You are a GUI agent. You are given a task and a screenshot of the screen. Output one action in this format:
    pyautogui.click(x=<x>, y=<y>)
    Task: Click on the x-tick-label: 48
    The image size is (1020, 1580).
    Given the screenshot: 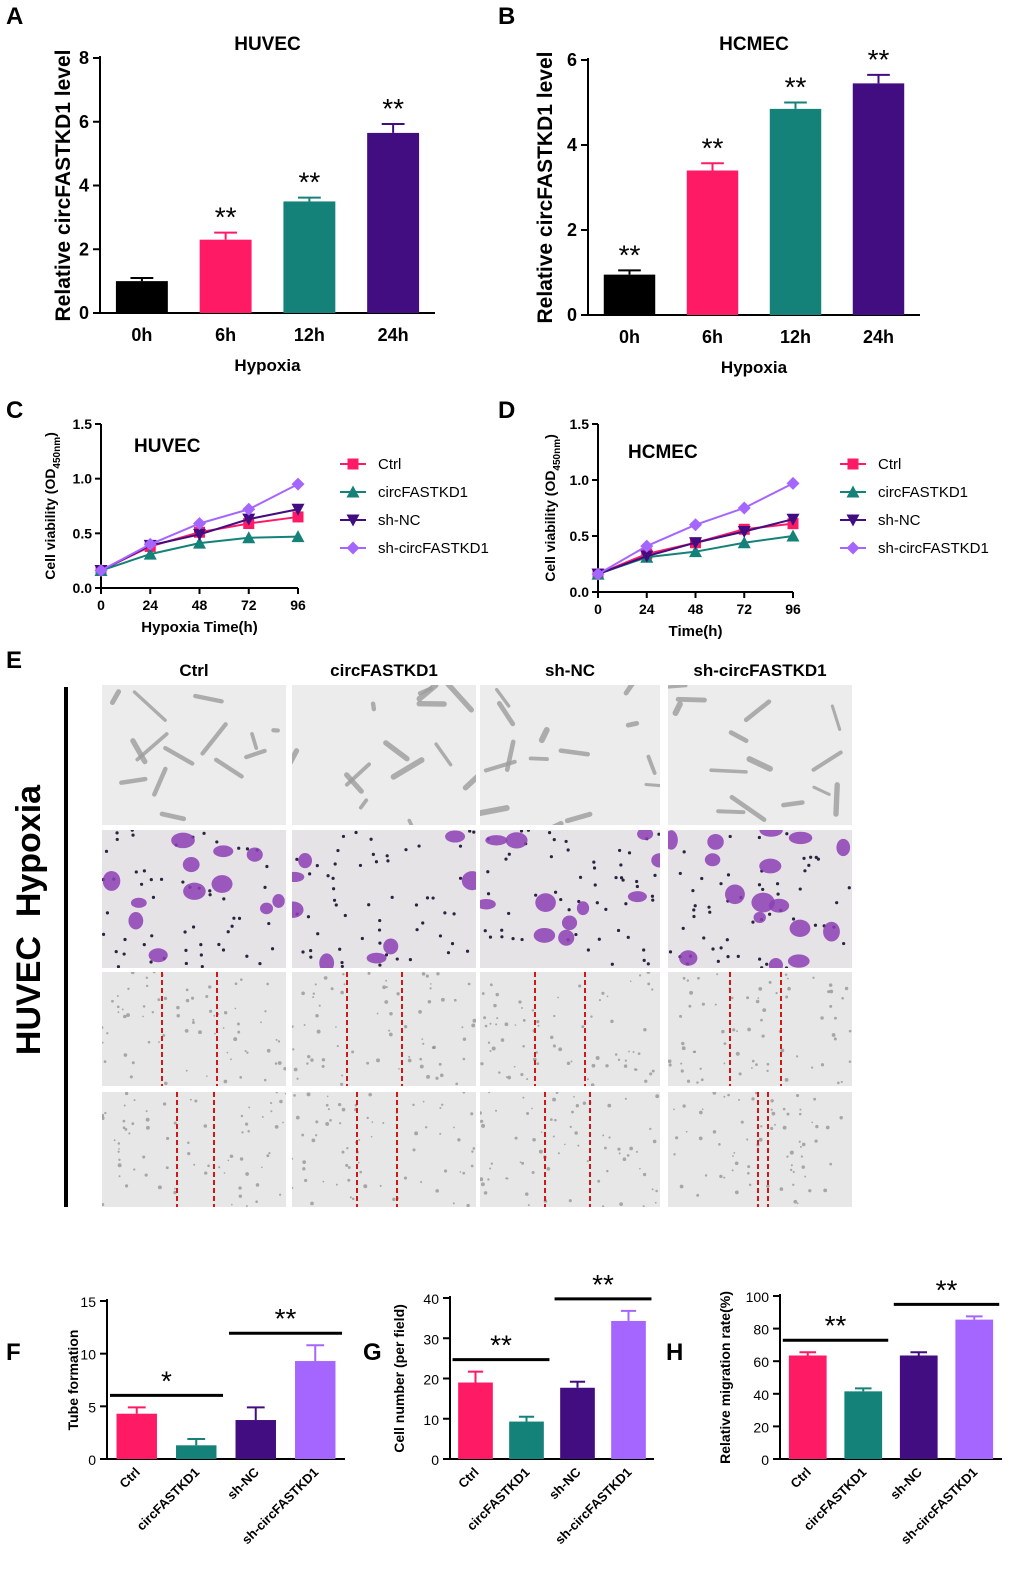 What is the action you would take?
    pyautogui.click(x=200, y=605)
    